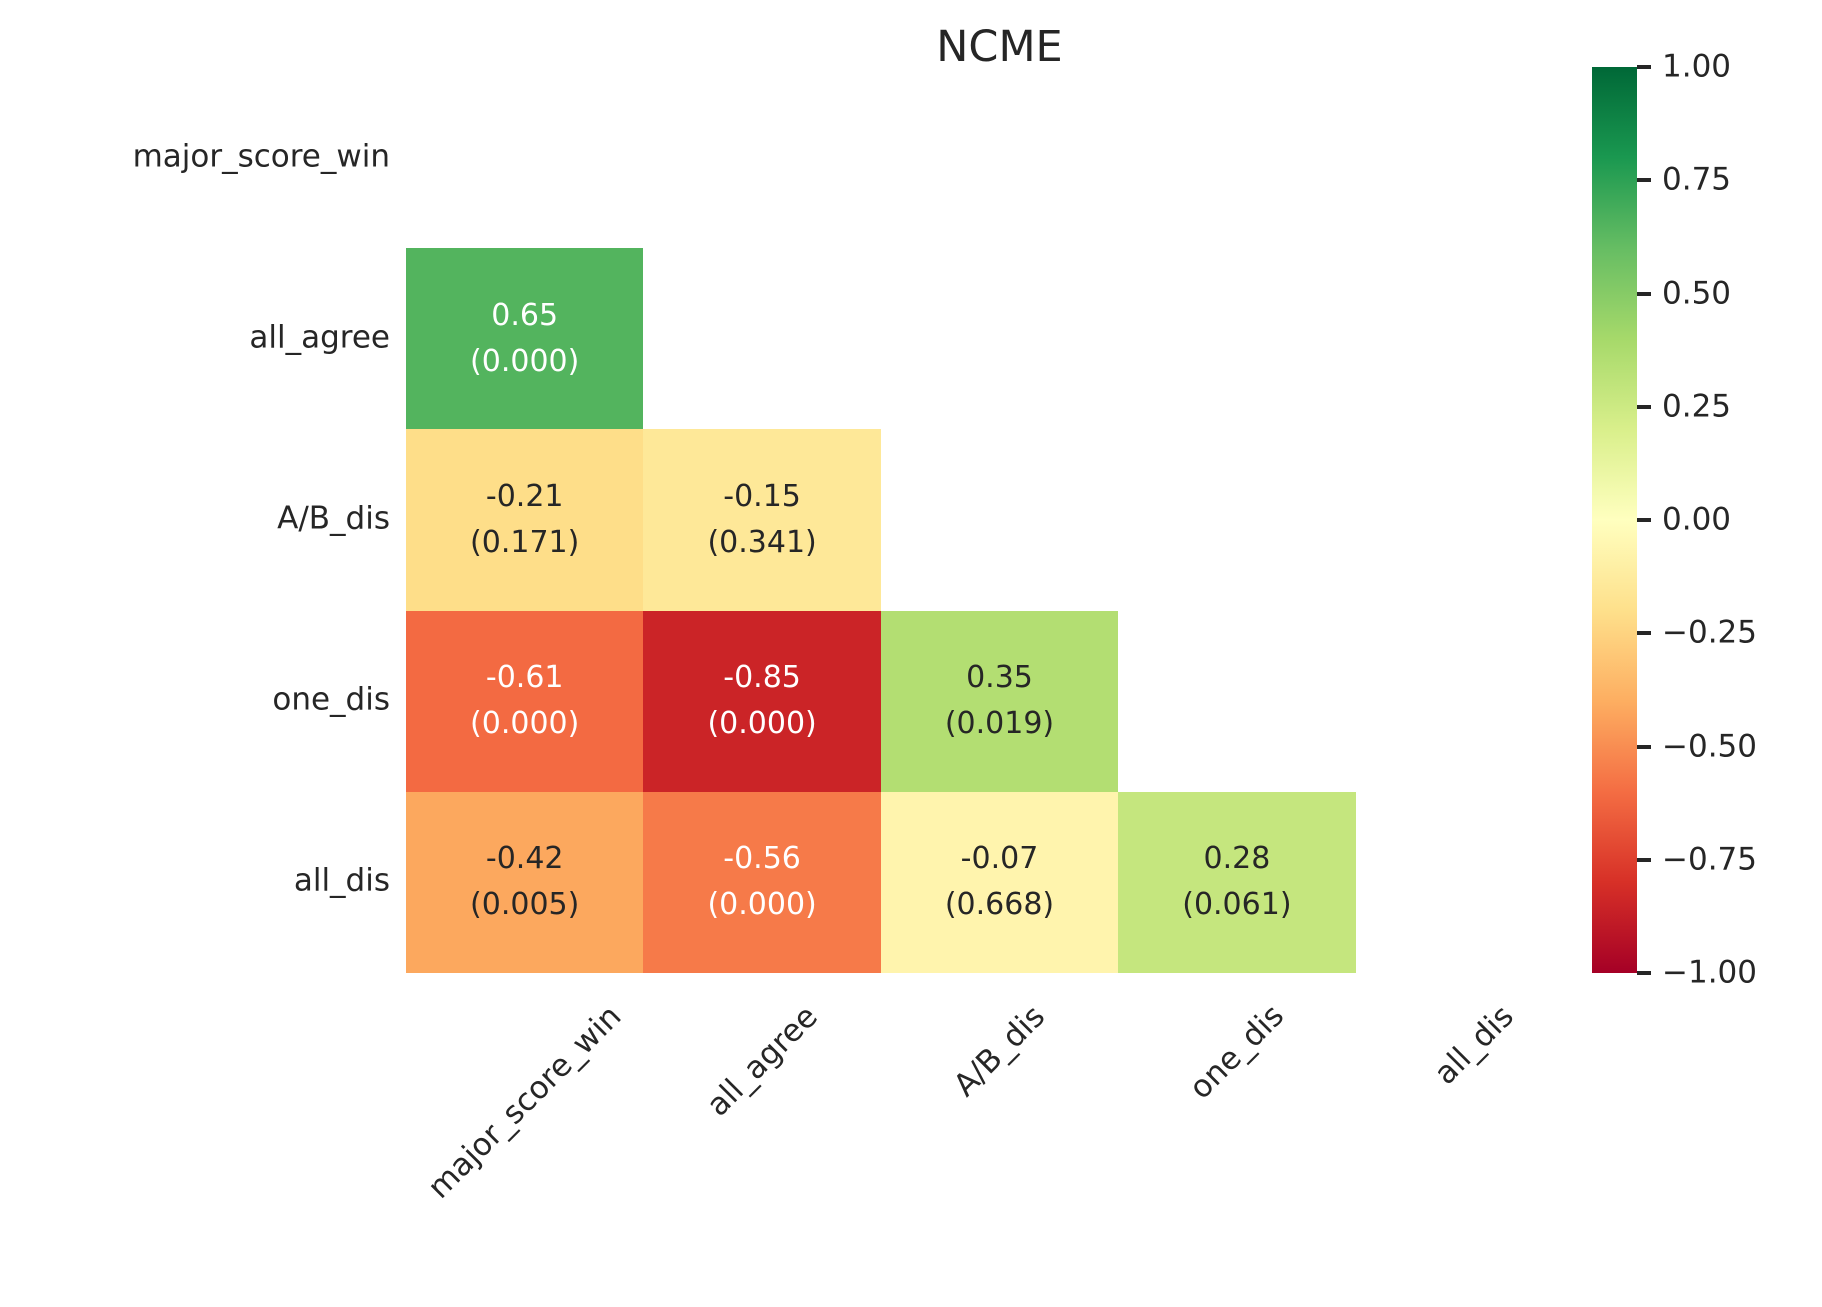  I want to click on heatmap-cell-A-B-dis-all-agree: -0.15 (0.341), so click(762, 520).